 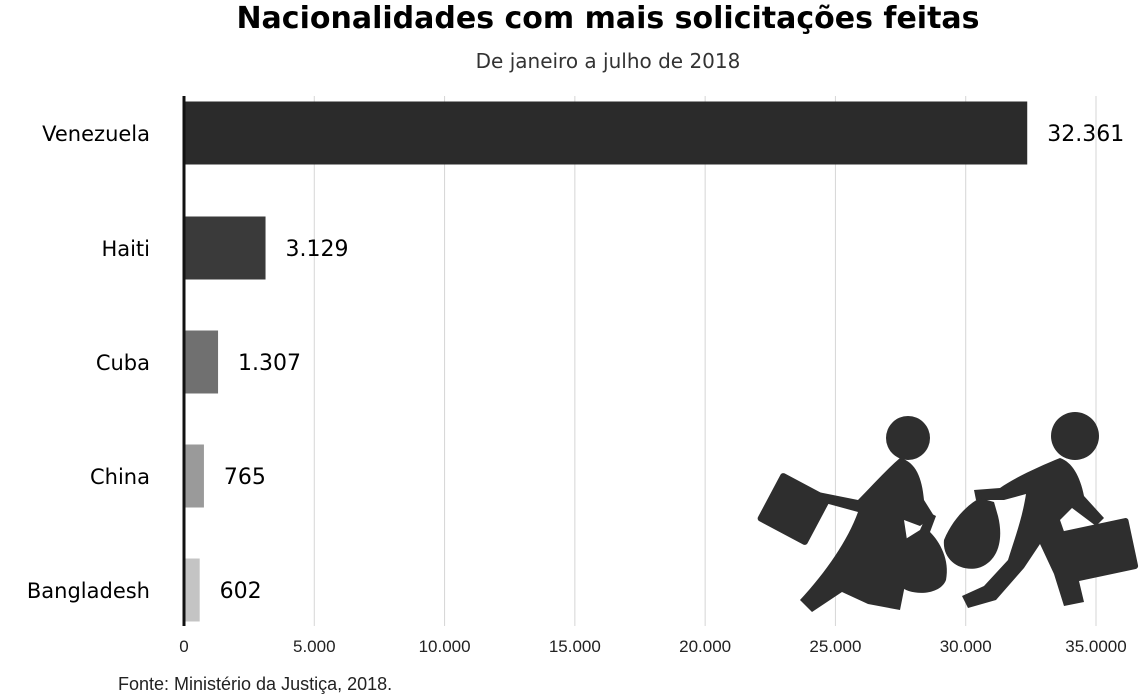 I want to click on value-label: 765, so click(x=245, y=477).